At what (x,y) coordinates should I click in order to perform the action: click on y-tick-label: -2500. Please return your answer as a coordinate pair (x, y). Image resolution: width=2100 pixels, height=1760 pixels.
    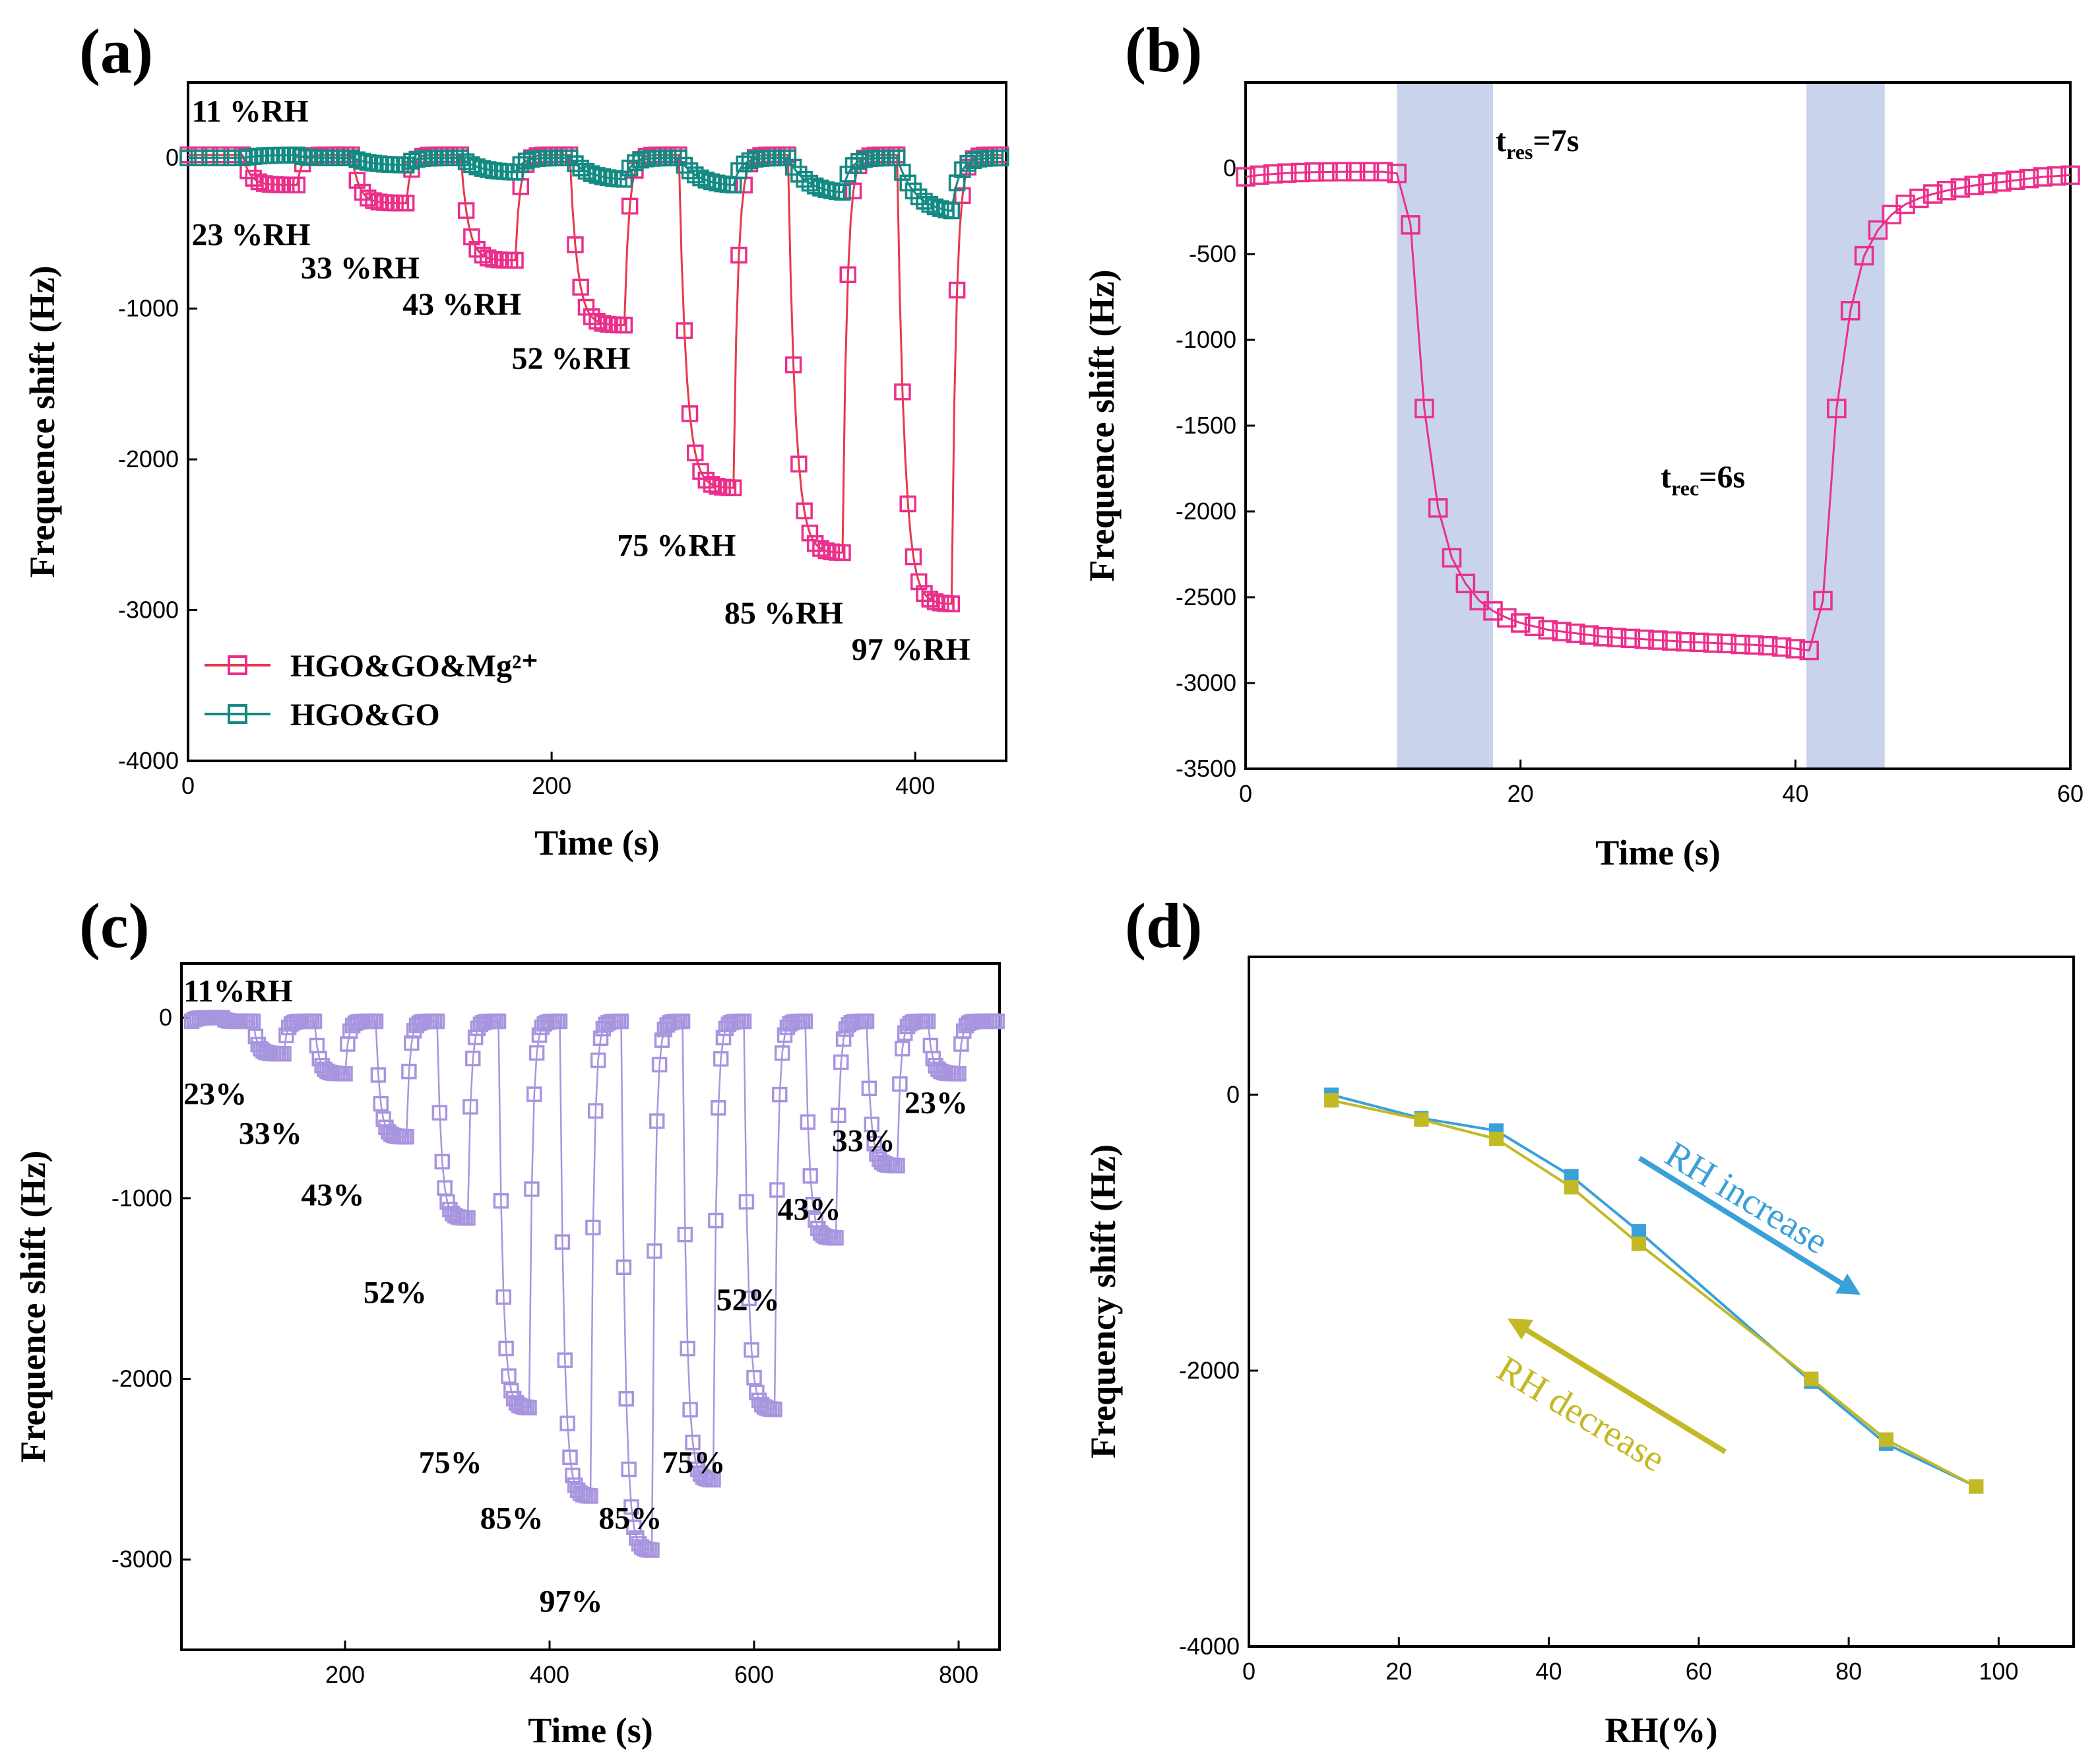
    Looking at the image, I should click on (1206, 597).